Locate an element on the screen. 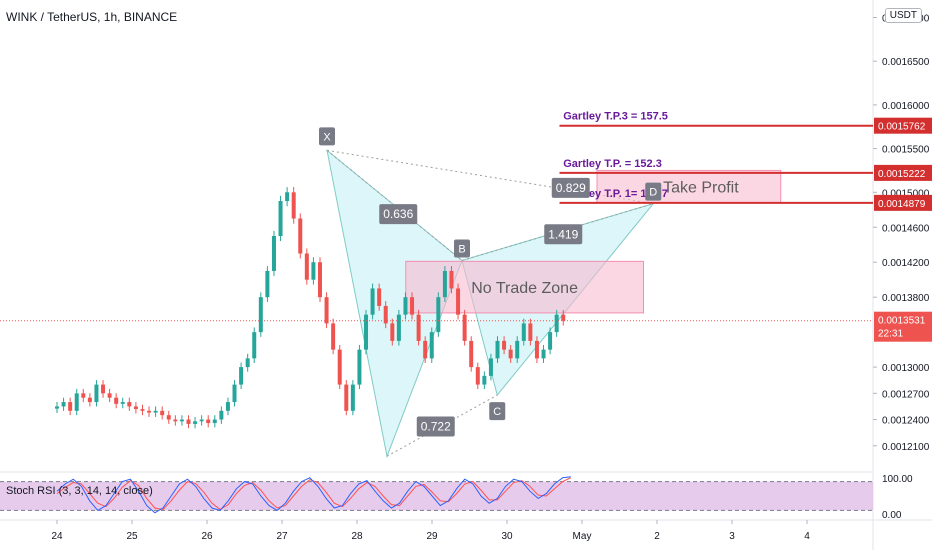  y-tick-label: 0.0014200 is located at coordinates (906, 263).